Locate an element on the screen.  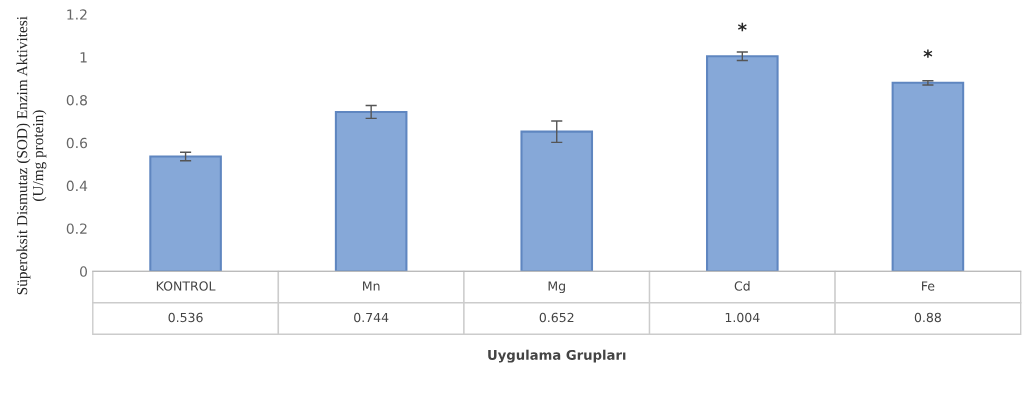
y-tick-label: 0.4 is located at coordinates (77, 186).